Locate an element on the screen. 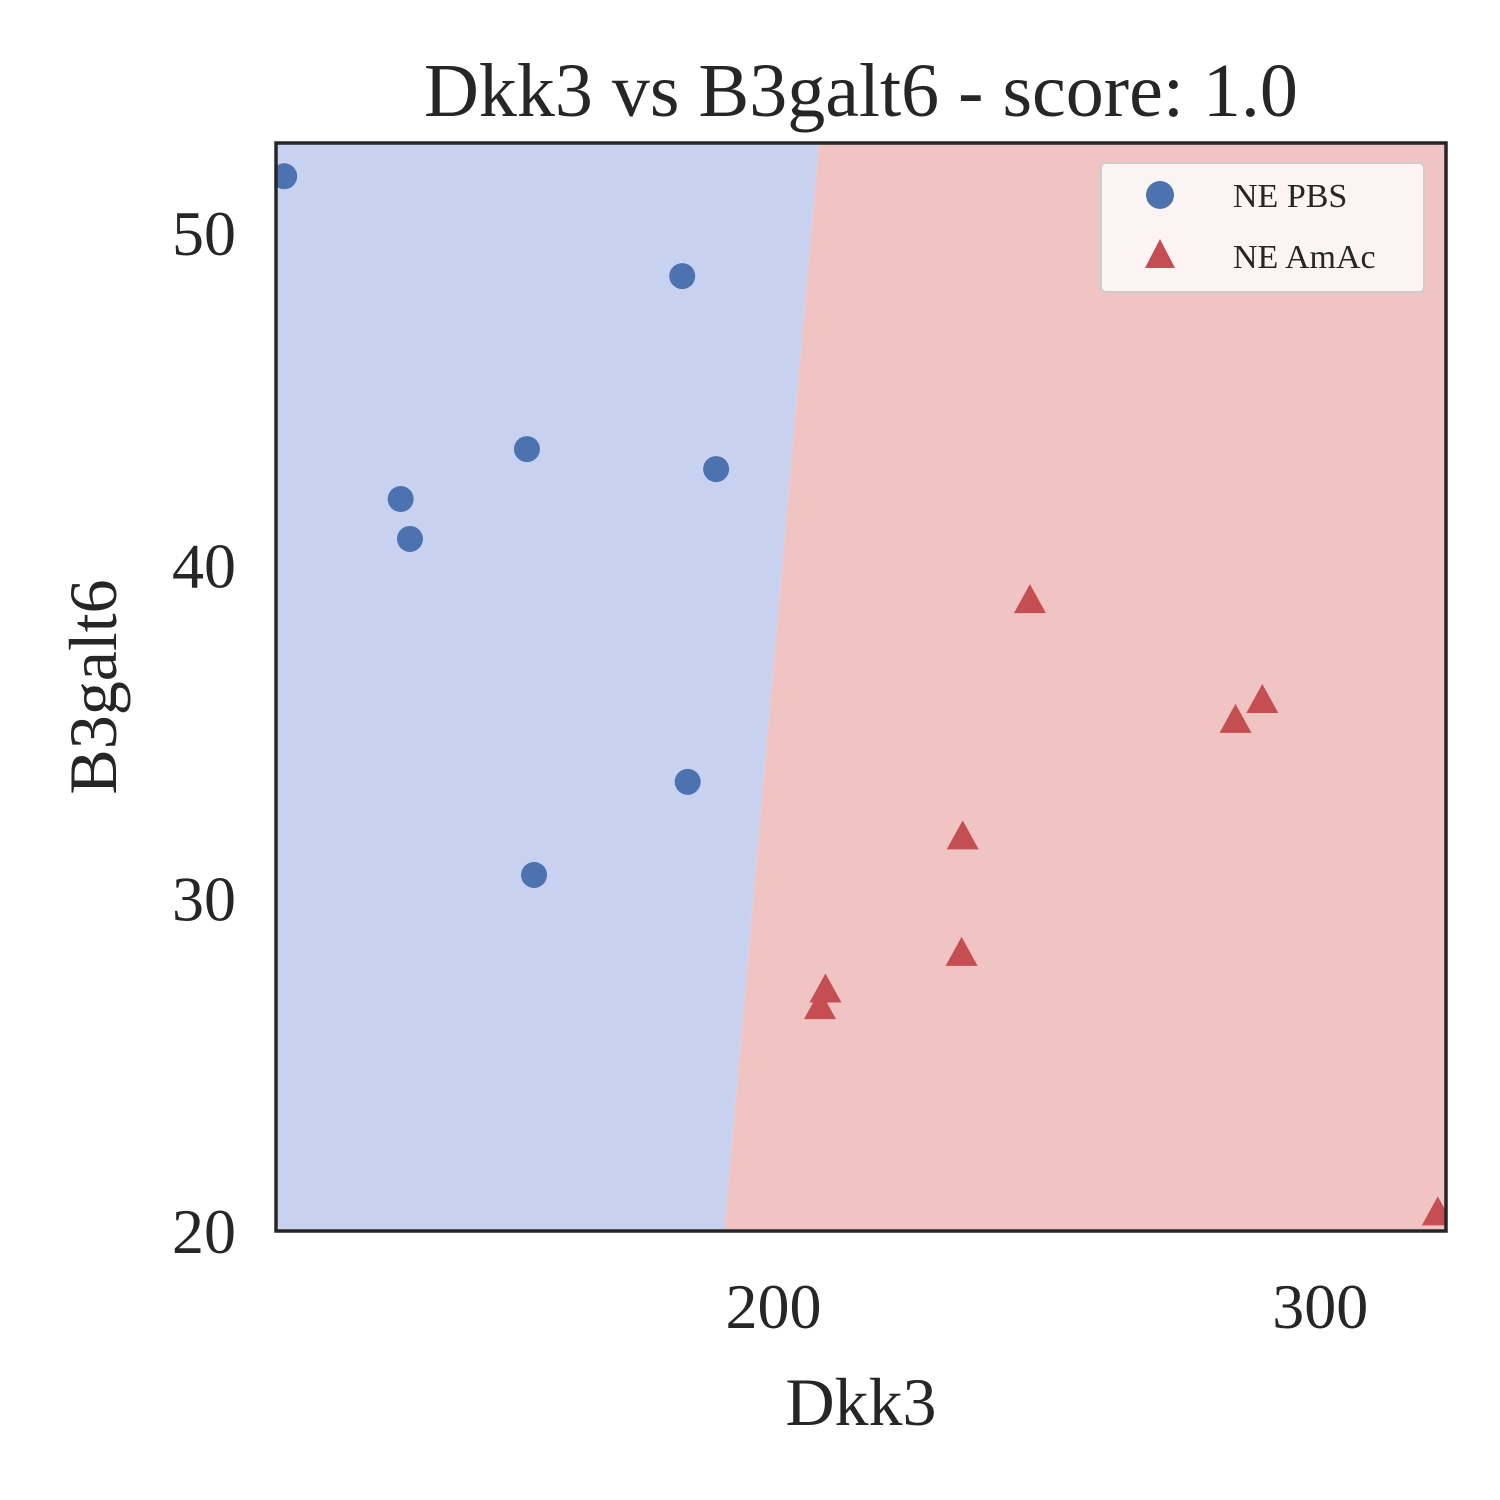 This screenshot has width=1500, height=1500. x-axis-label: Dkk3 is located at coordinates (860, 1402).